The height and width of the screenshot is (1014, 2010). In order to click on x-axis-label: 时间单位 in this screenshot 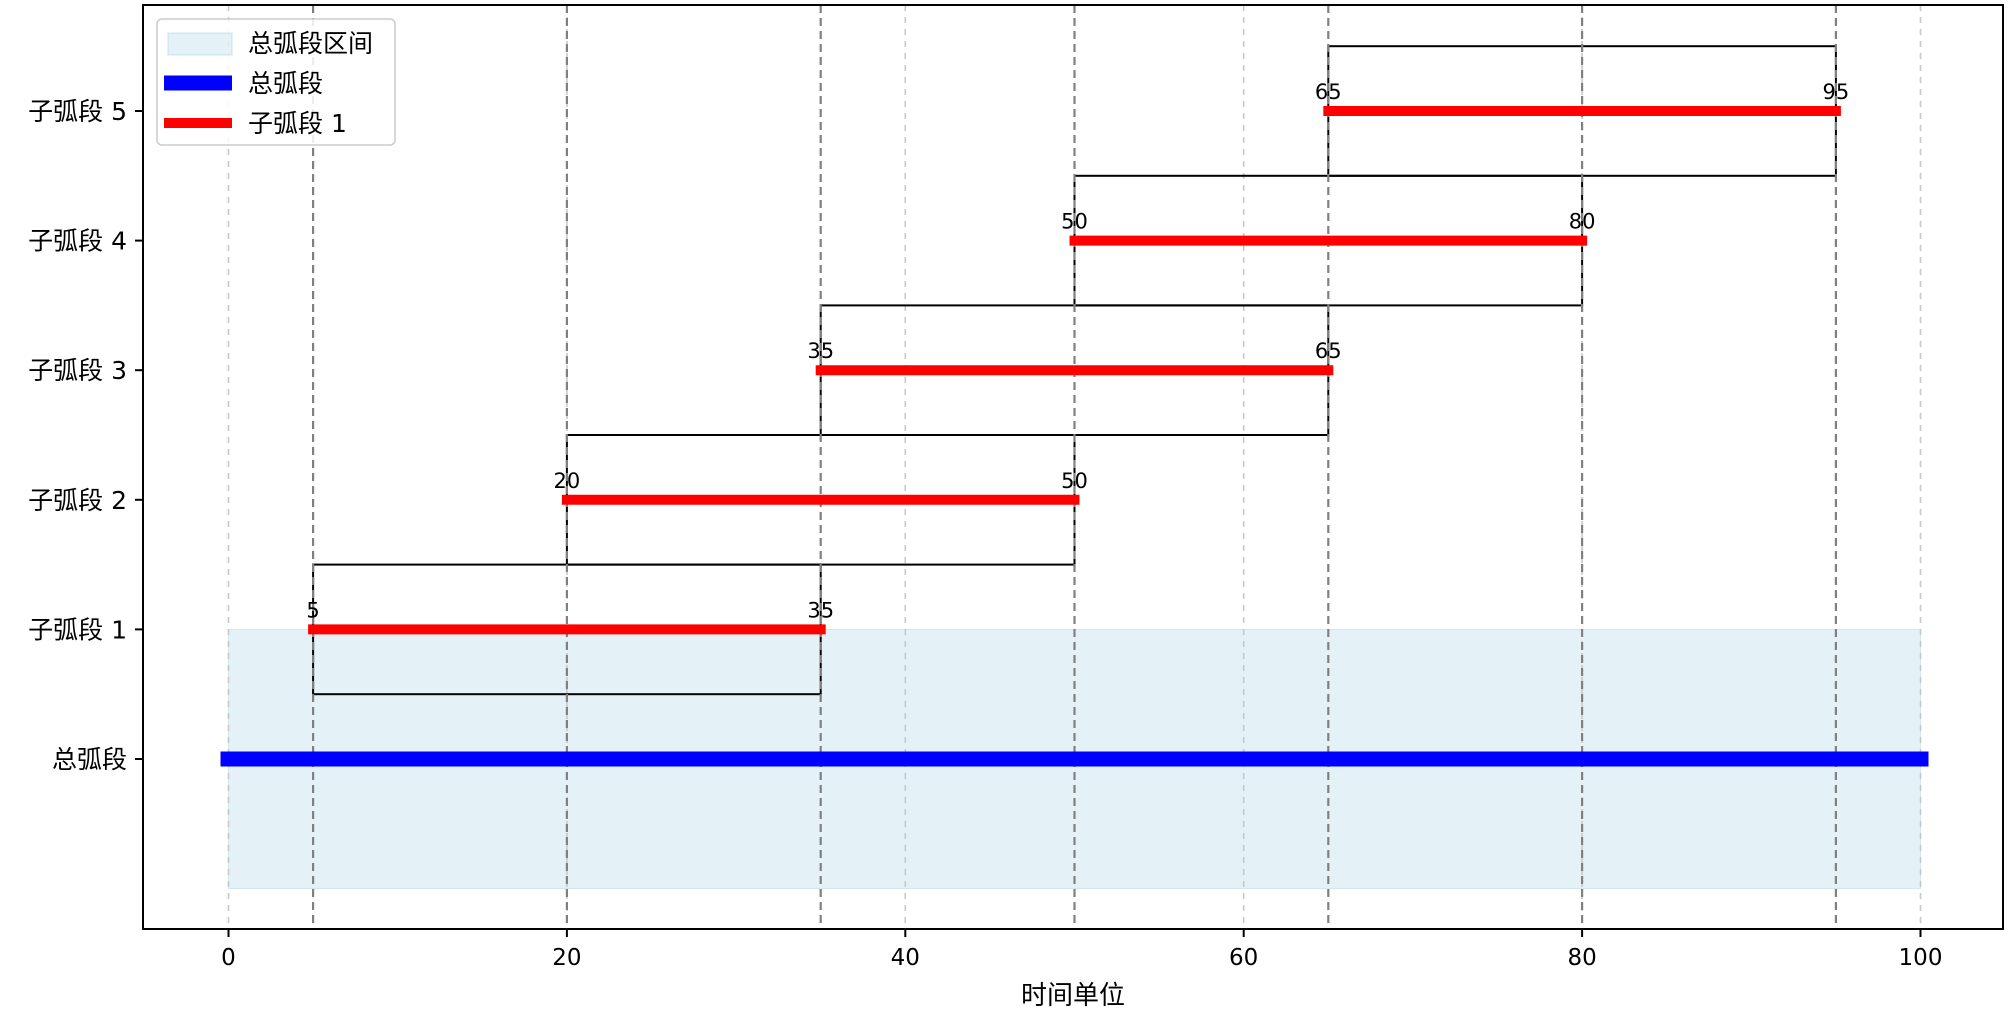, I will do `click(1073, 996)`.